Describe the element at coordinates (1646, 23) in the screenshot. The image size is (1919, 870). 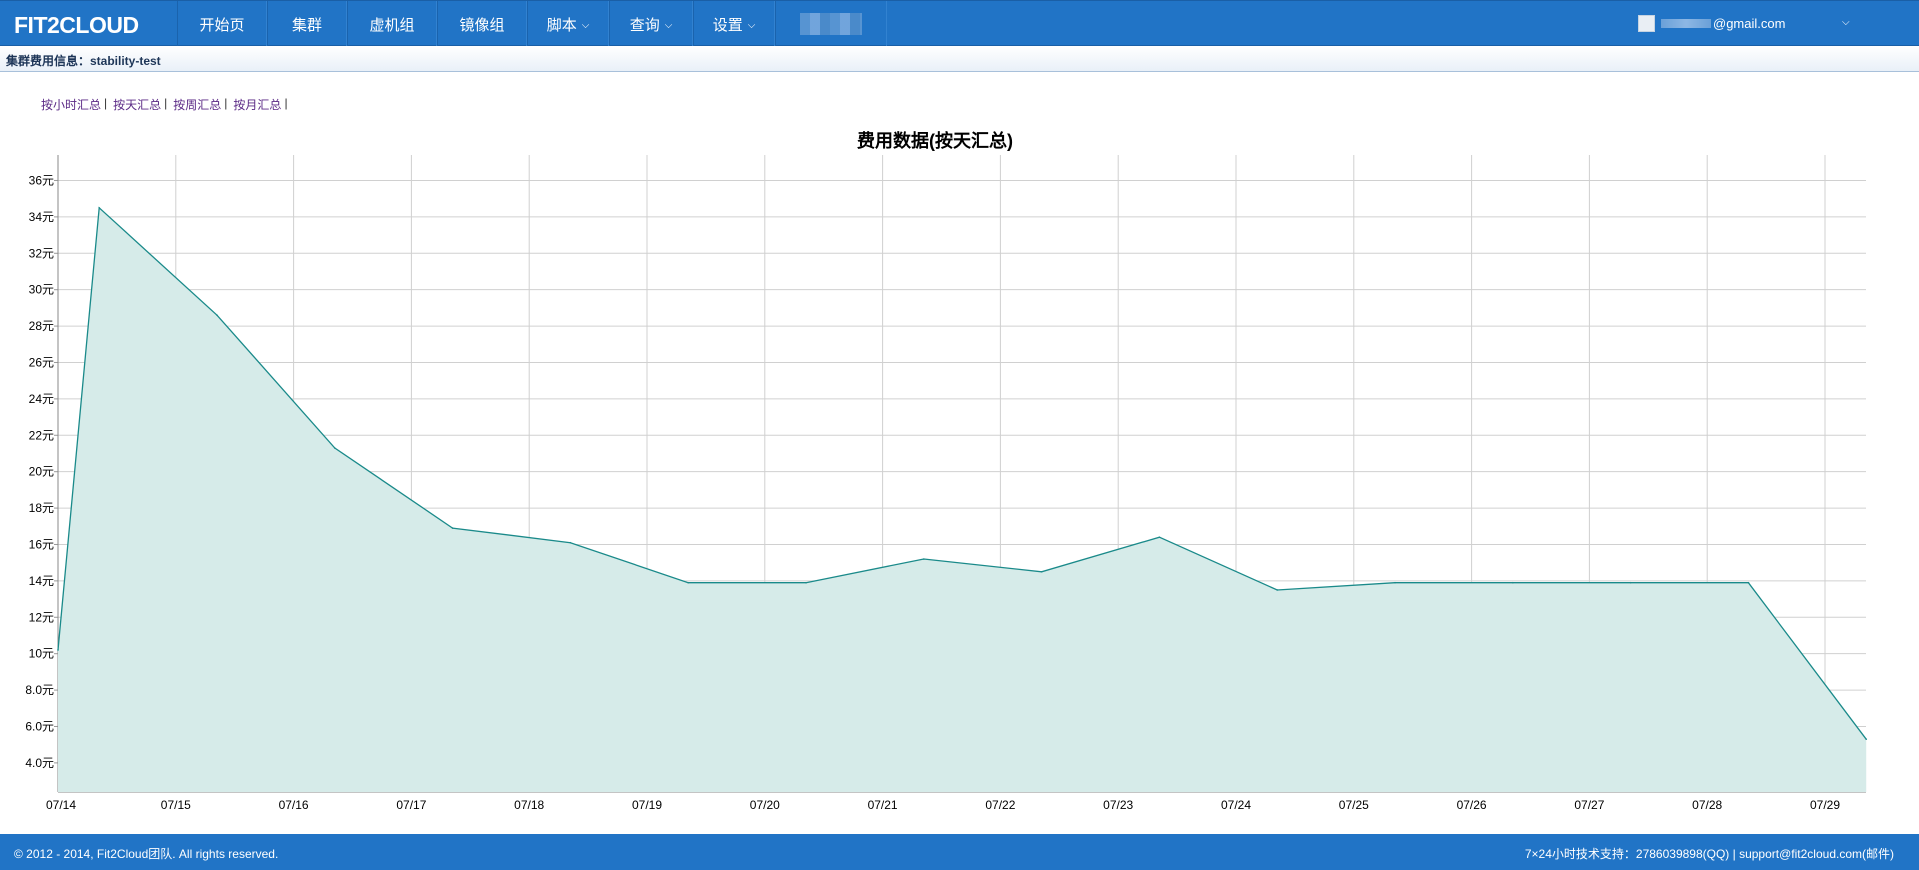
I see `avatar-icon` at that location.